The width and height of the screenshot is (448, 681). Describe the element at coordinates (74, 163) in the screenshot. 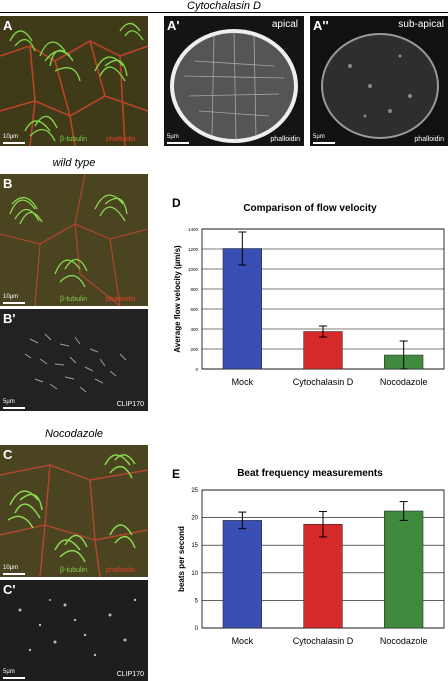

I see `section-wild-type: wild type` at that location.